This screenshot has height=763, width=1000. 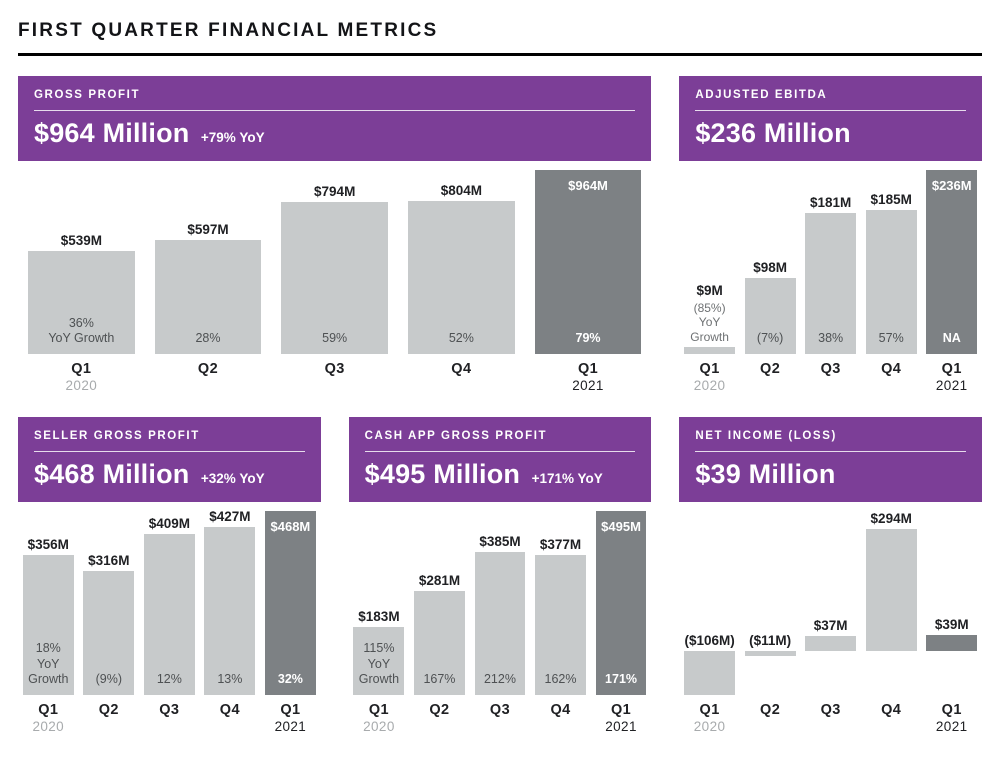 I want to click on bar-label-block: $181M, so click(x=831, y=202).